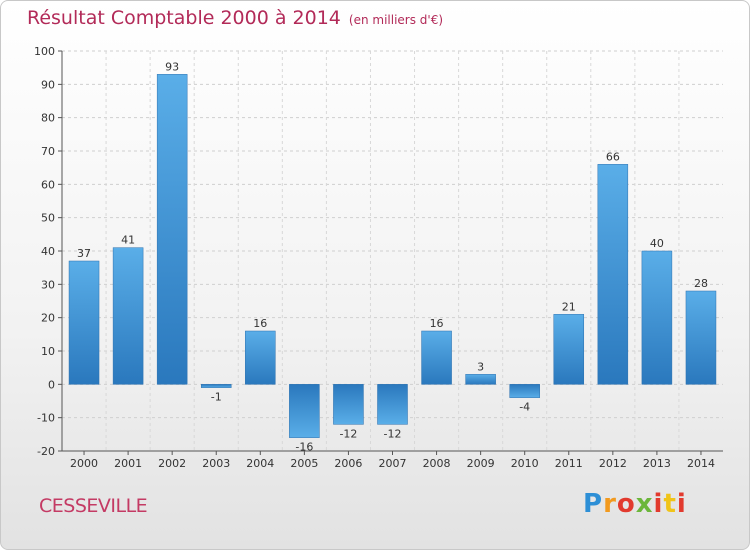 The height and width of the screenshot is (550, 750). I want to click on y-tick-label: 50, so click(48, 218).